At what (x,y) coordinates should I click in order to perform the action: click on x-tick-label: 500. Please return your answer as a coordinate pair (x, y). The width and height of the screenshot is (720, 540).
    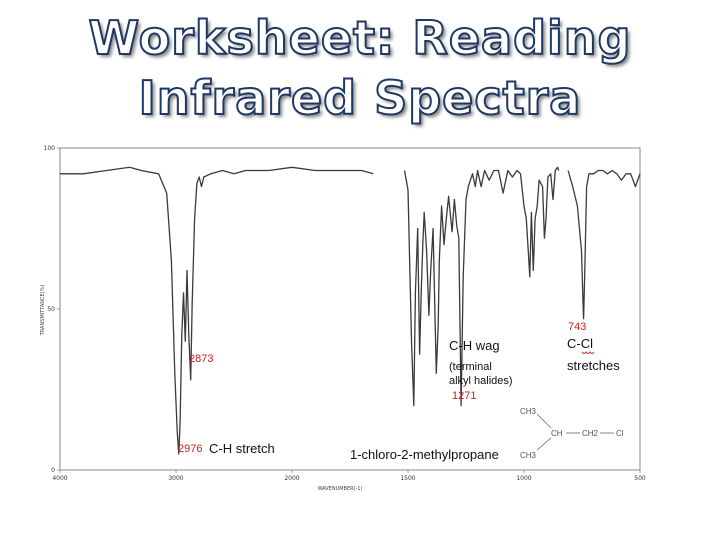
    Looking at the image, I should click on (640, 478).